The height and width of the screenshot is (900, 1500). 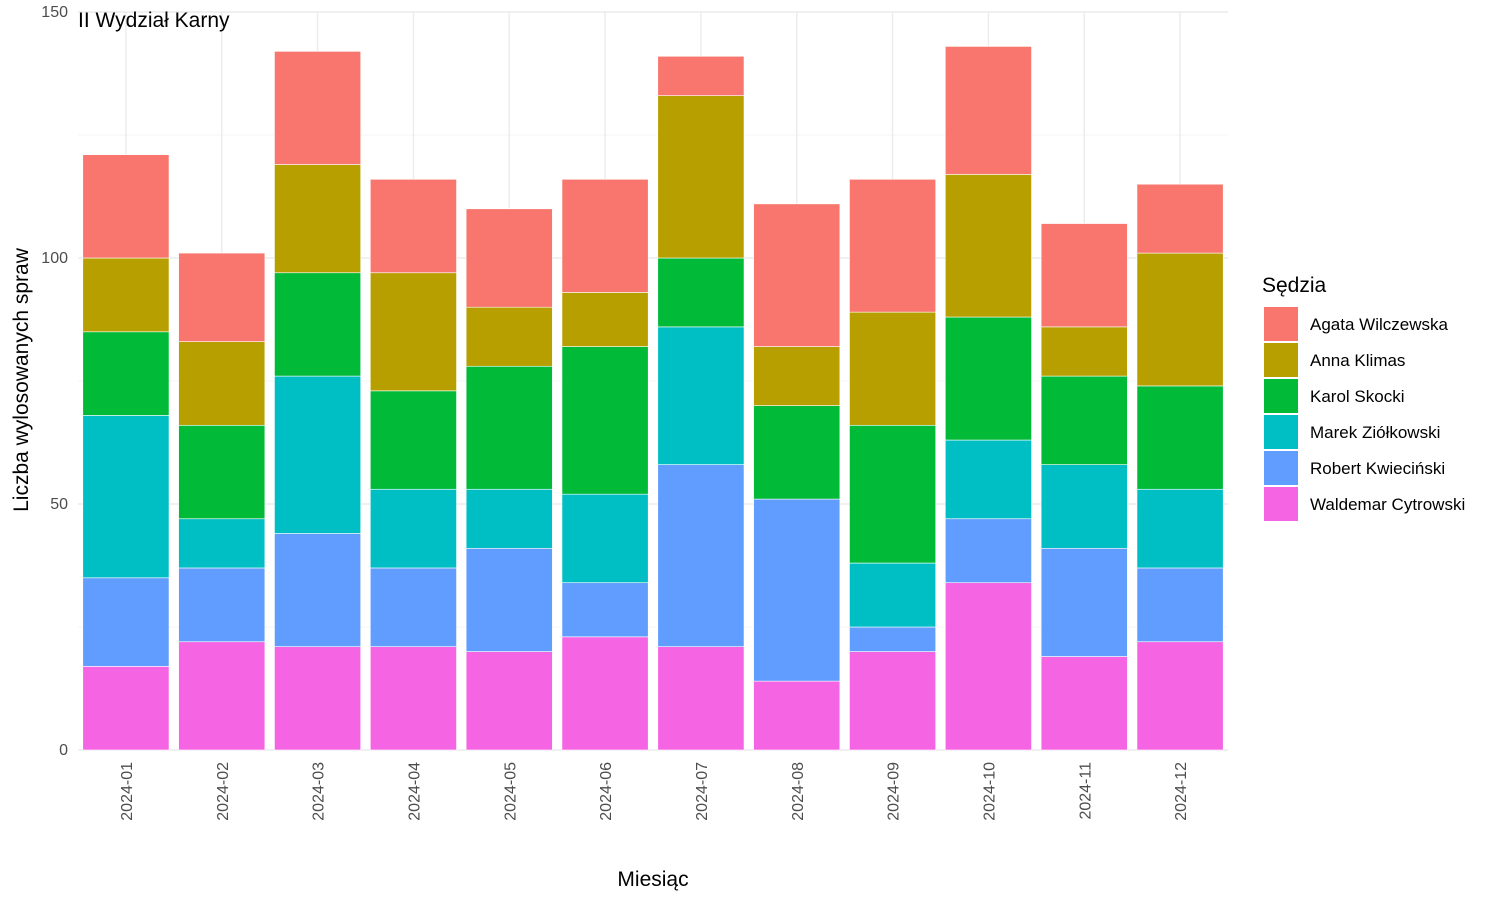 What do you see at coordinates (414, 791) in the screenshot?
I see `x-tick-label: 2024-04` at bounding box center [414, 791].